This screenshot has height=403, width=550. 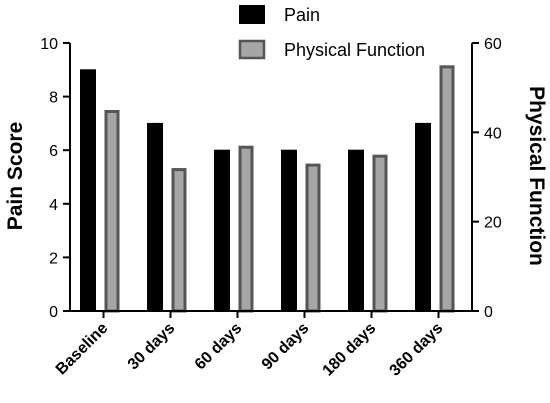 What do you see at coordinates (302, 15) in the screenshot?
I see `legend-label-pain: Pain` at bounding box center [302, 15].